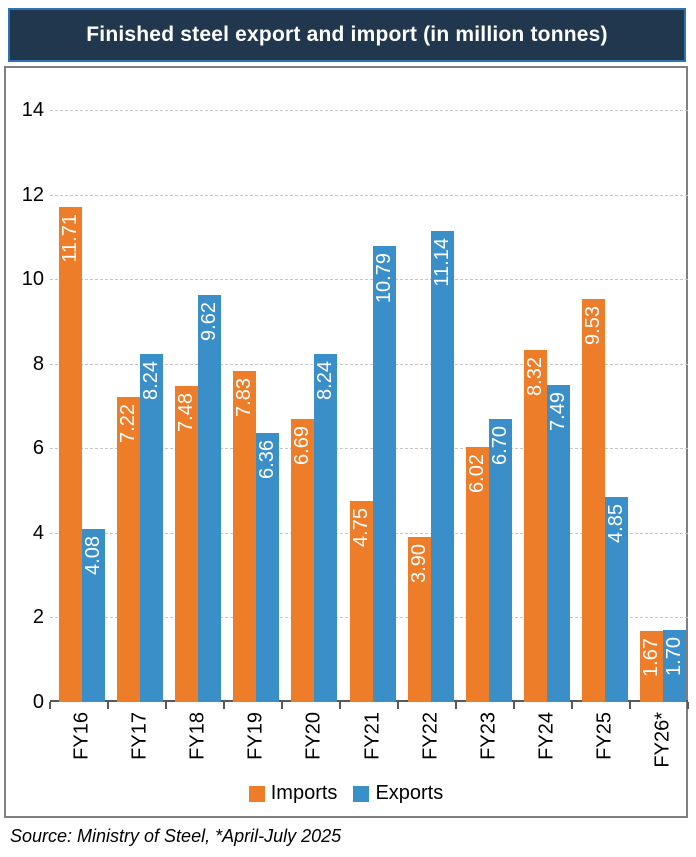 The height and width of the screenshot is (857, 696). Describe the element at coordinates (93, 615) in the screenshot. I see `bar-exports: 4.08` at that location.